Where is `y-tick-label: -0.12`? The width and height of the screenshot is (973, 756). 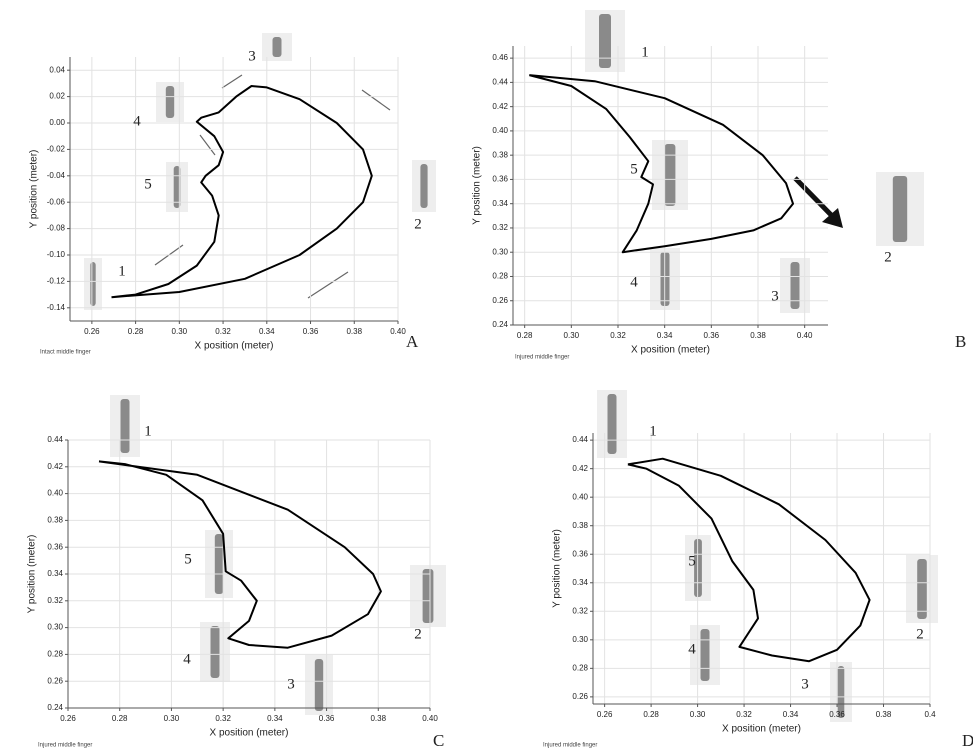 y-tick-label: -0.12 is located at coordinates (56, 281).